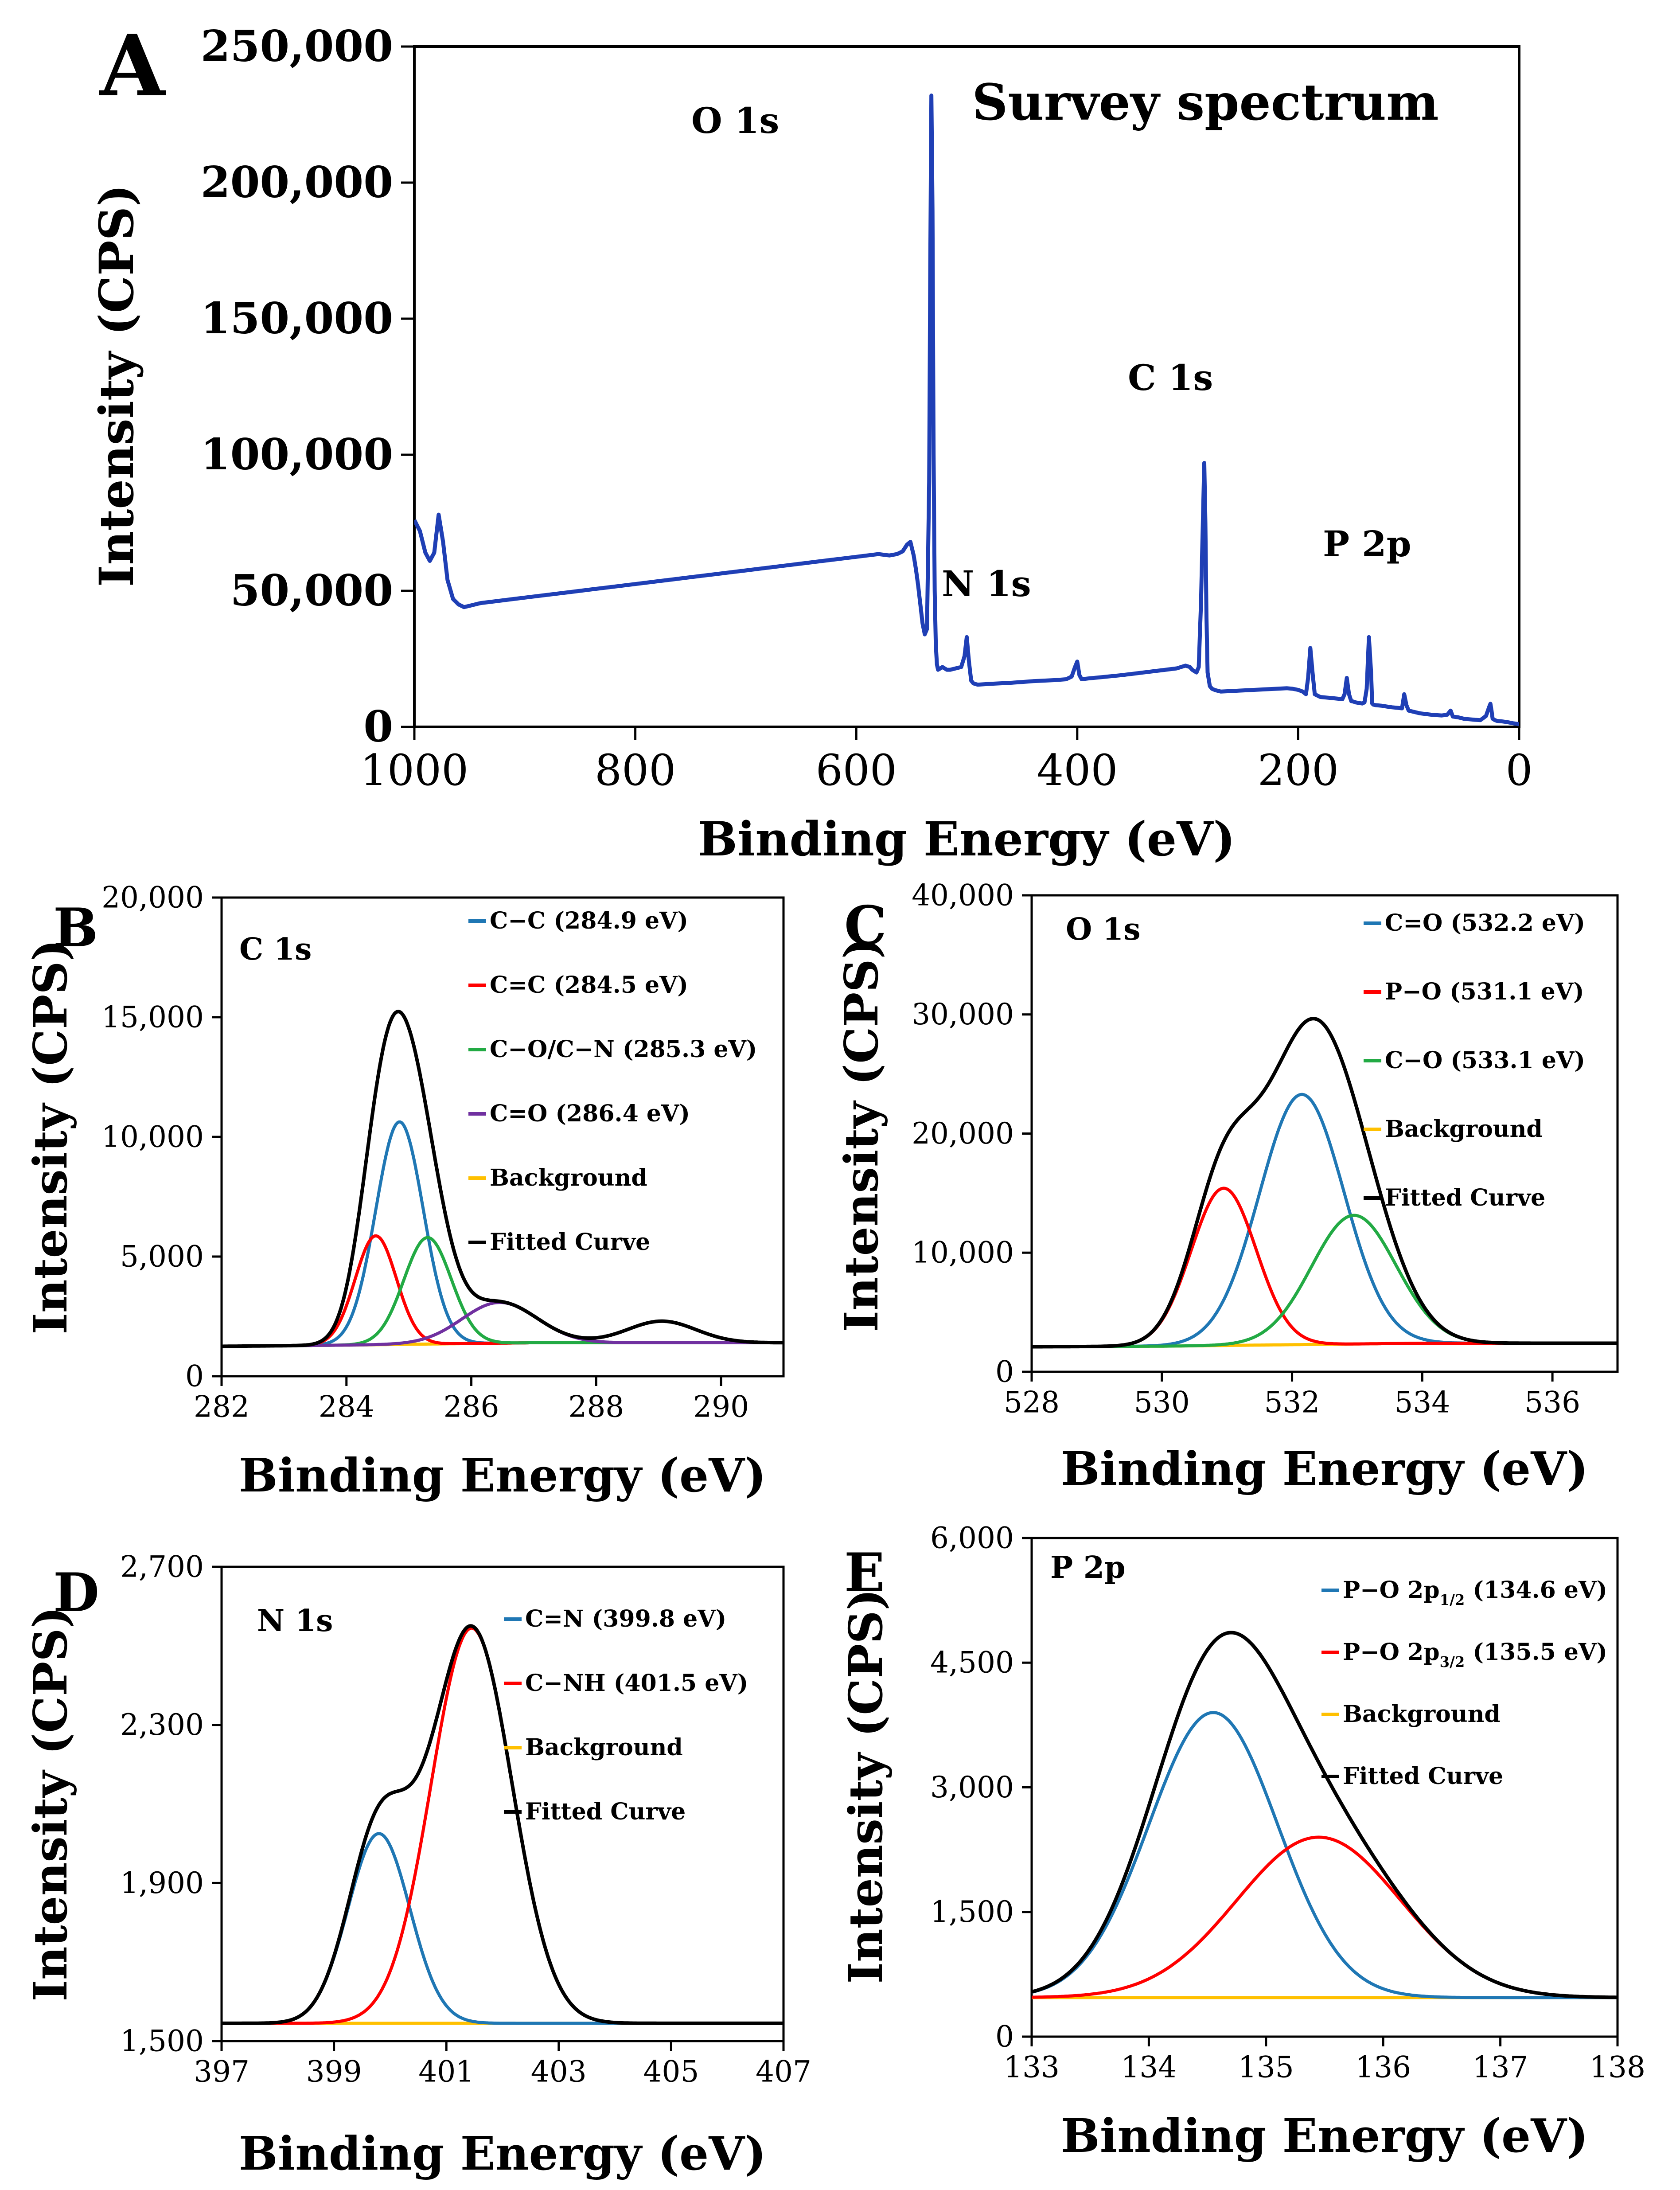  I want to click on legend-label: C−NH, so click(565, 1683).